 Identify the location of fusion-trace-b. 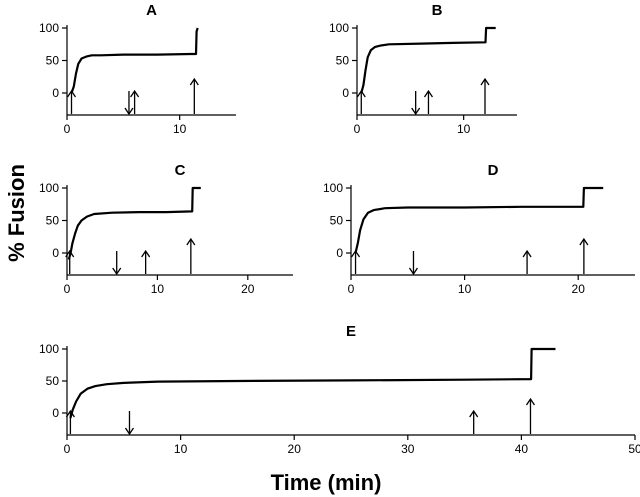
(428, 60).